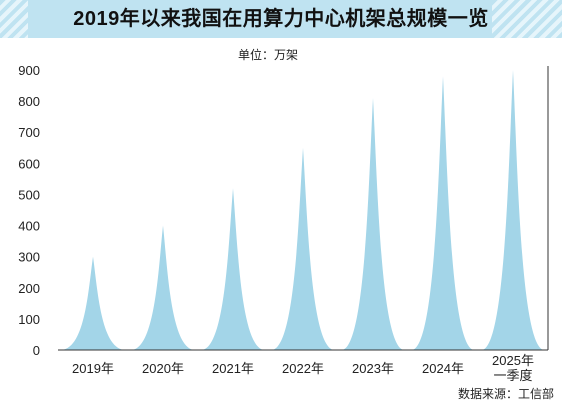 The image size is (562, 404). What do you see at coordinates (527, 19) in the screenshot?
I see `title-stripe-right` at bounding box center [527, 19].